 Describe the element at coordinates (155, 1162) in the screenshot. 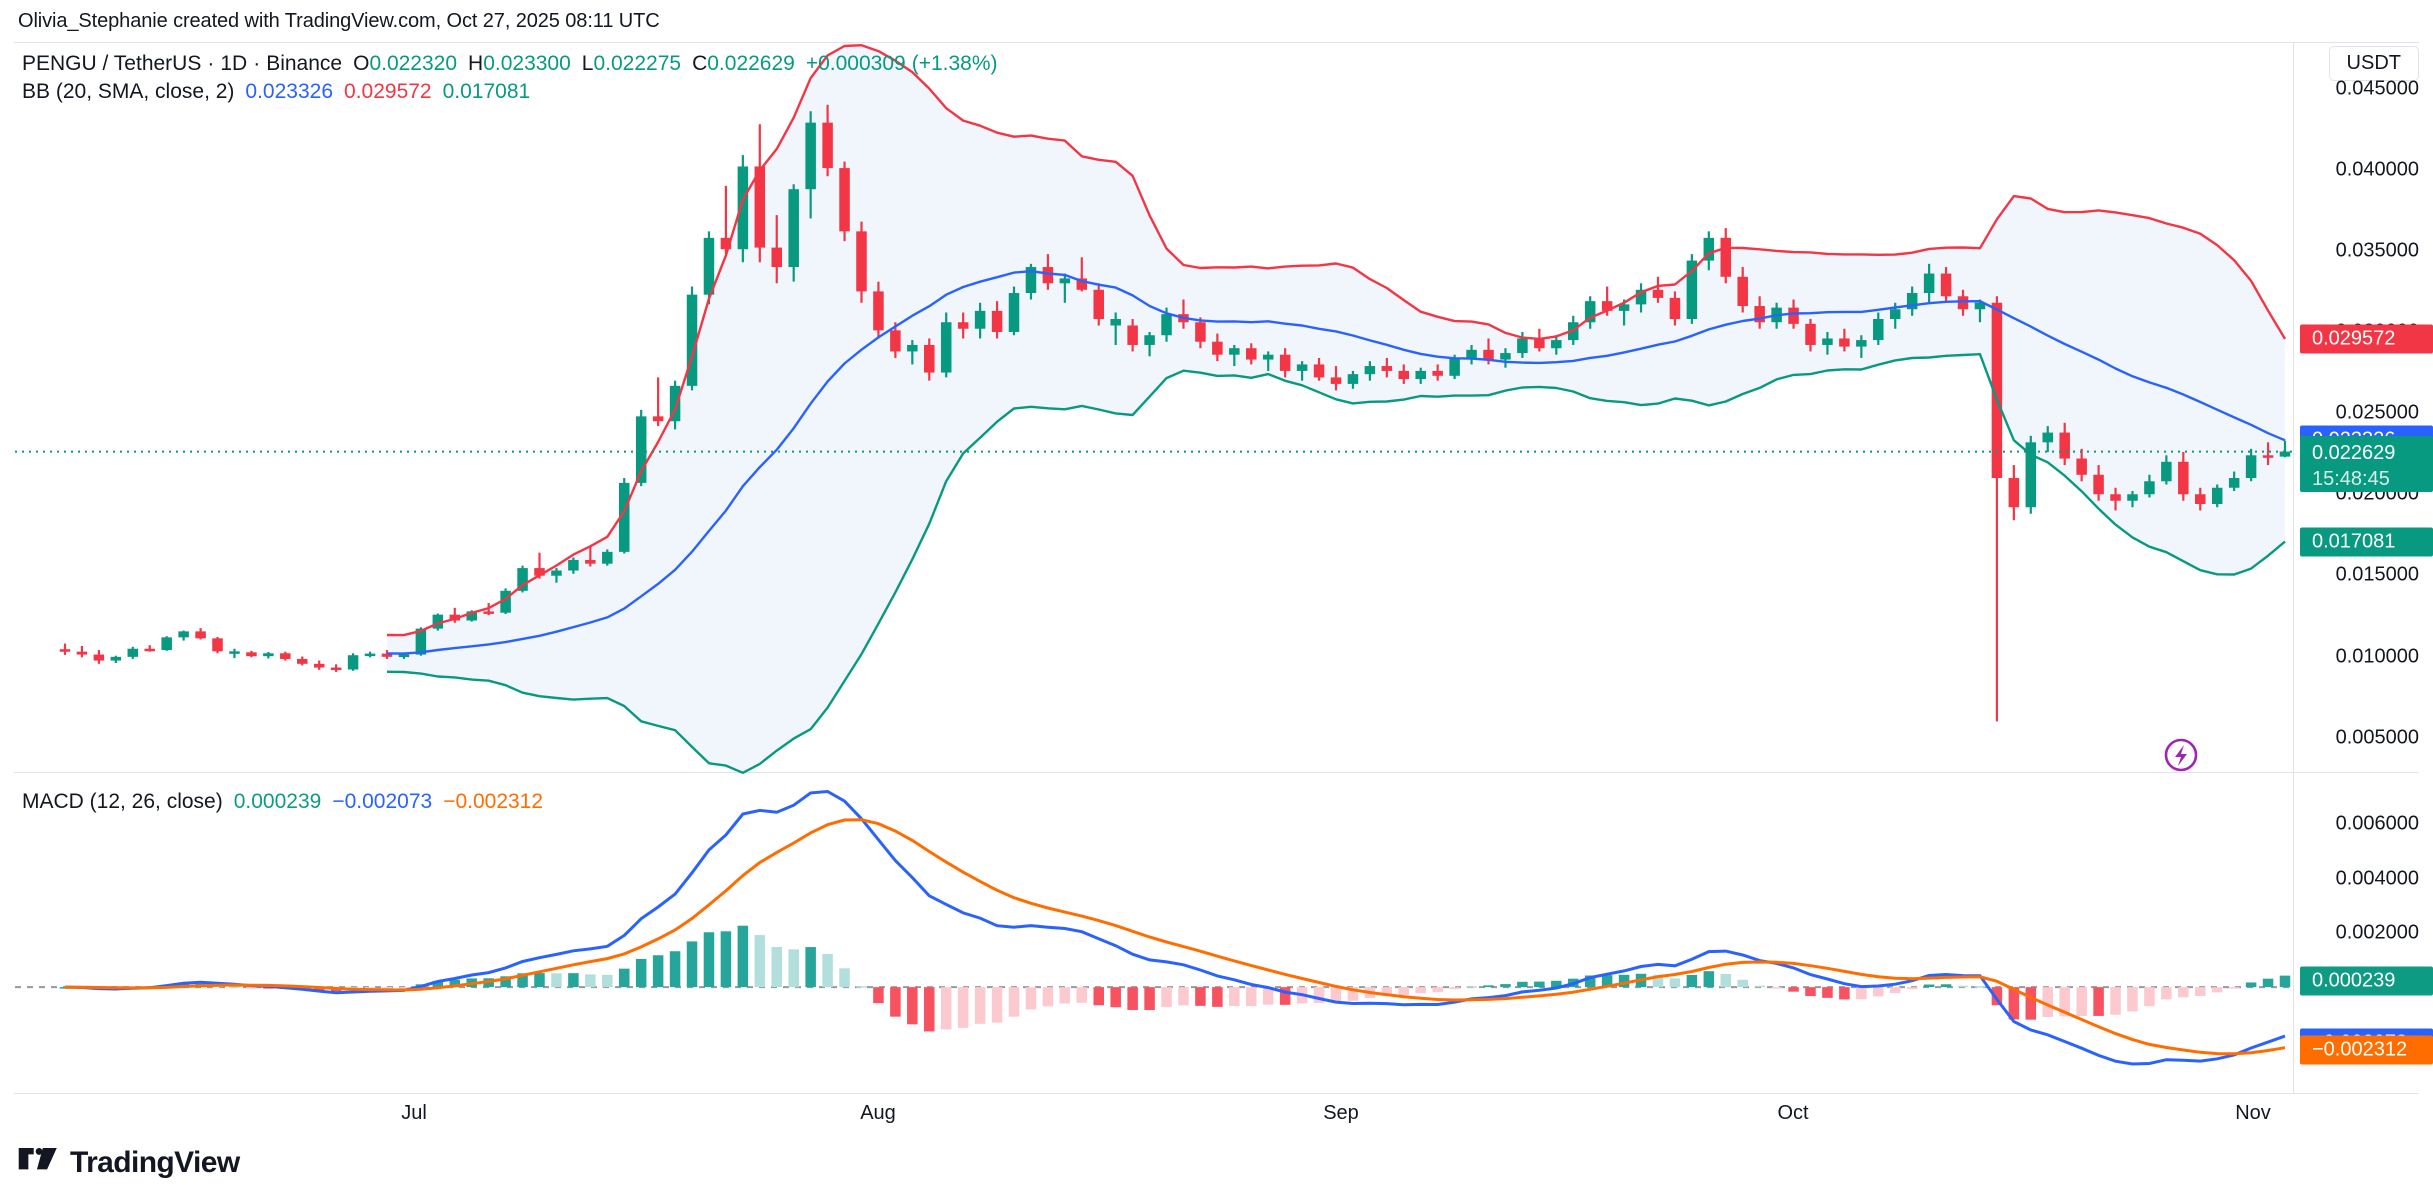

I see `tradingview-logo-text: TradingView` at that location.